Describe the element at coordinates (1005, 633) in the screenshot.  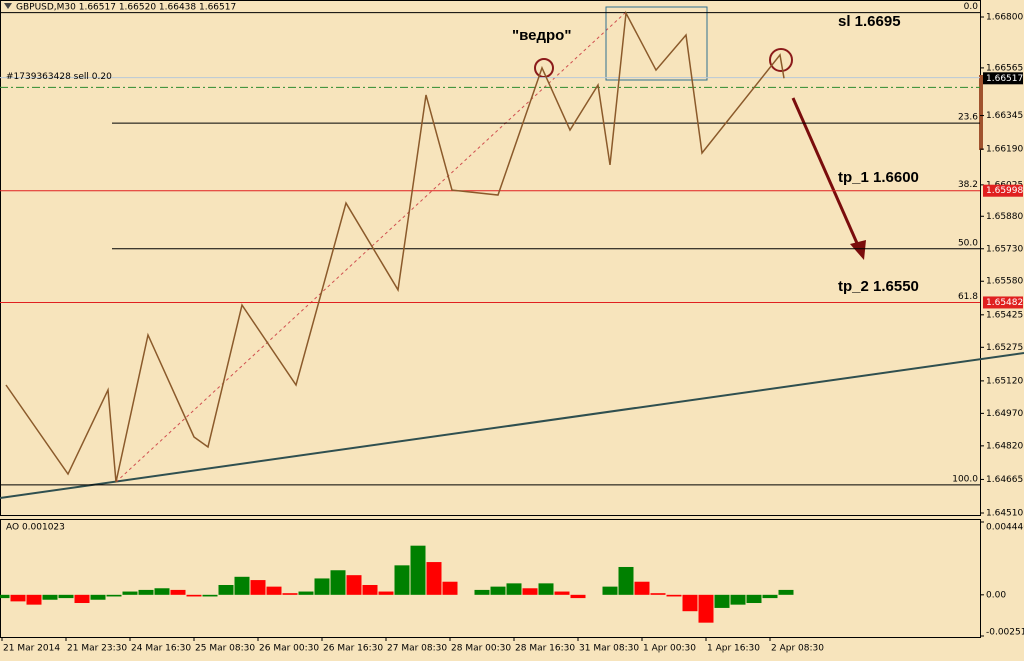
I see `y-tick-label: -0.002514` at that location.